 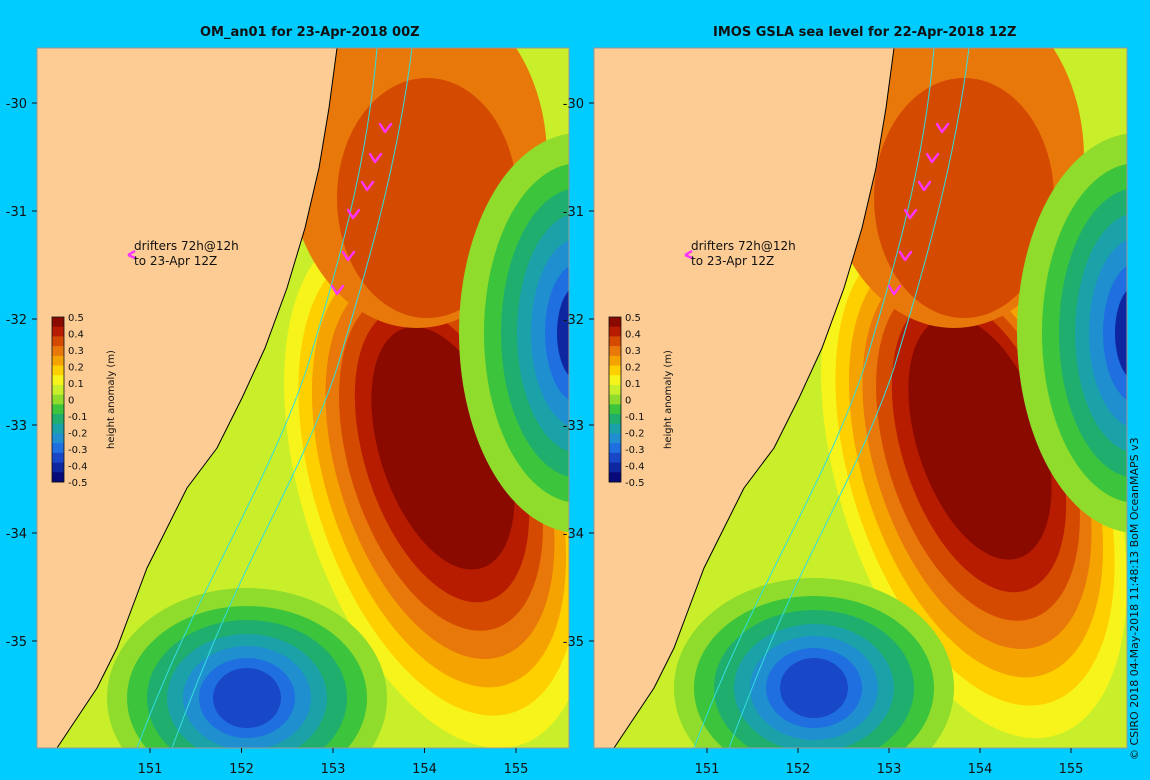 What do you see at coordinates (668, 399) in the screenshot?
I see `colorbar-axis-label: height anomaly (m)` at bounding box center [668, 399].